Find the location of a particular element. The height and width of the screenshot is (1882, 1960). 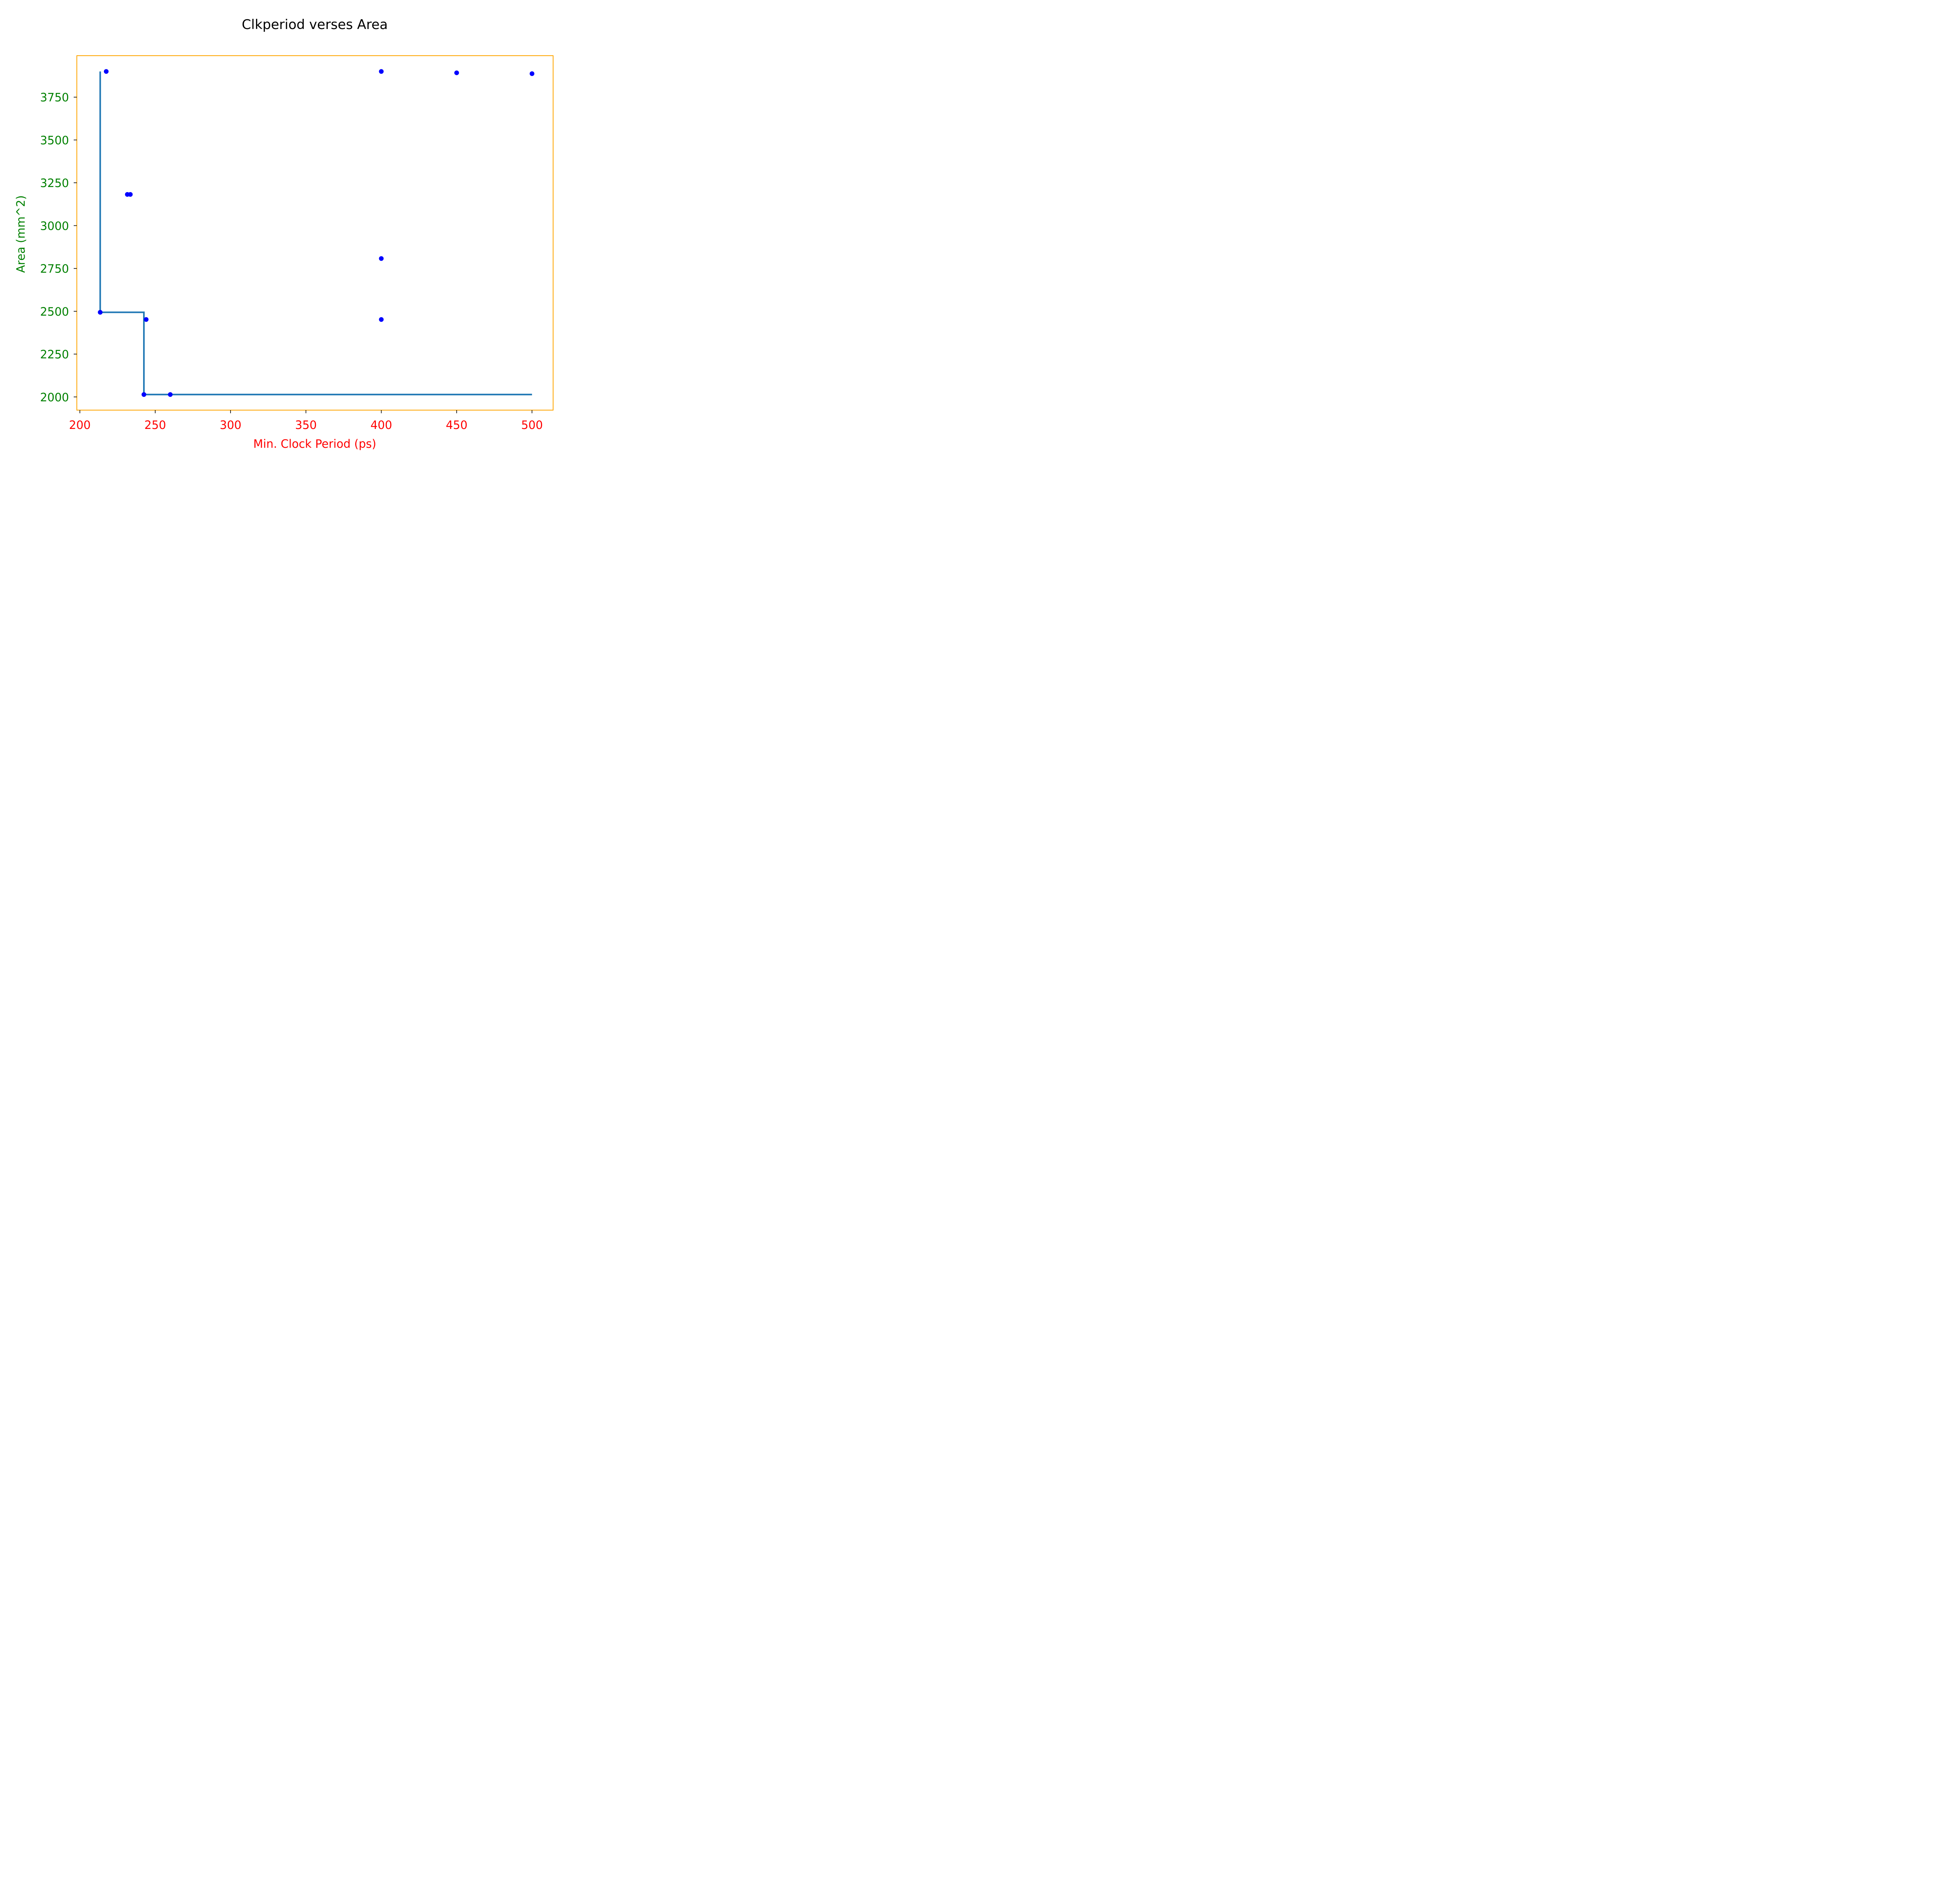

pareto-step-line is located at coordinates (315, 233).